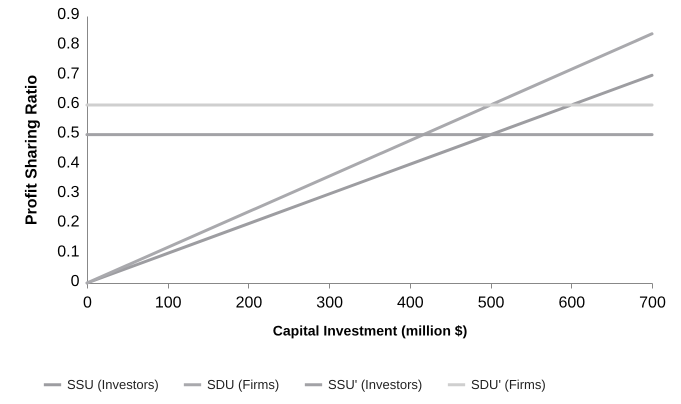 Image resolution: width=681 pixels, height=404 pixels. I want to click on y-tick-label: 0.7, so click(68, 73).